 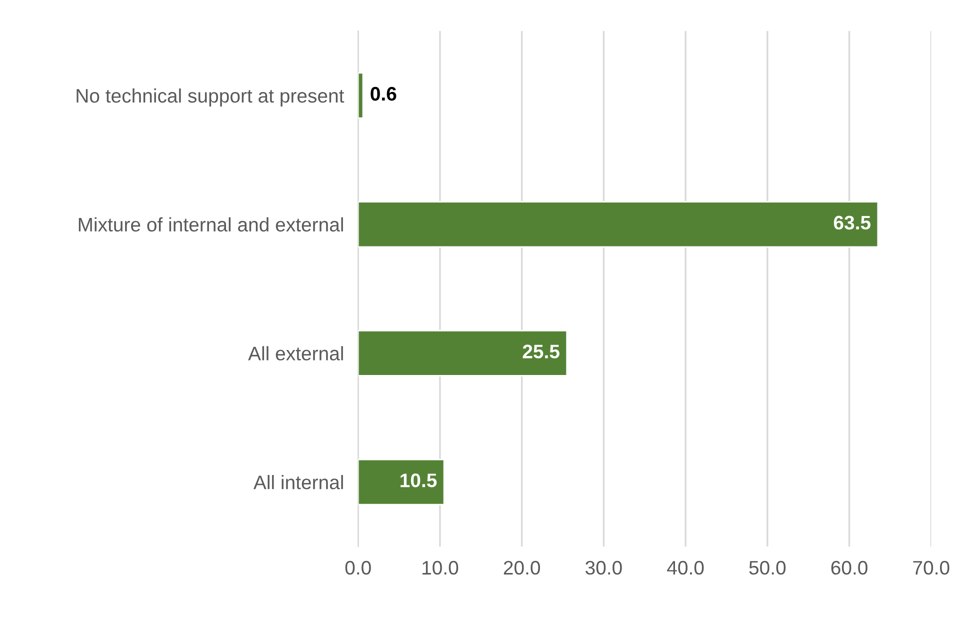 I want to click on x-tick-label: 50.0, so click(x=767, y=567).